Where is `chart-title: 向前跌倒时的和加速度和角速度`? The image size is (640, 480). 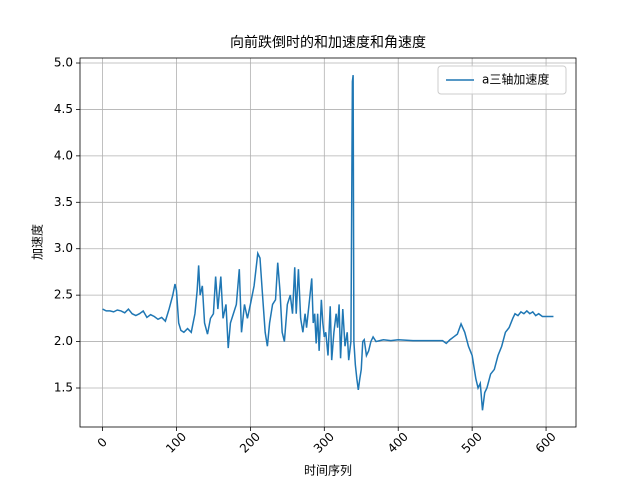
chart-title: 向前跌倒时的和加速度和角速度 is located at coordinates (328, 42).